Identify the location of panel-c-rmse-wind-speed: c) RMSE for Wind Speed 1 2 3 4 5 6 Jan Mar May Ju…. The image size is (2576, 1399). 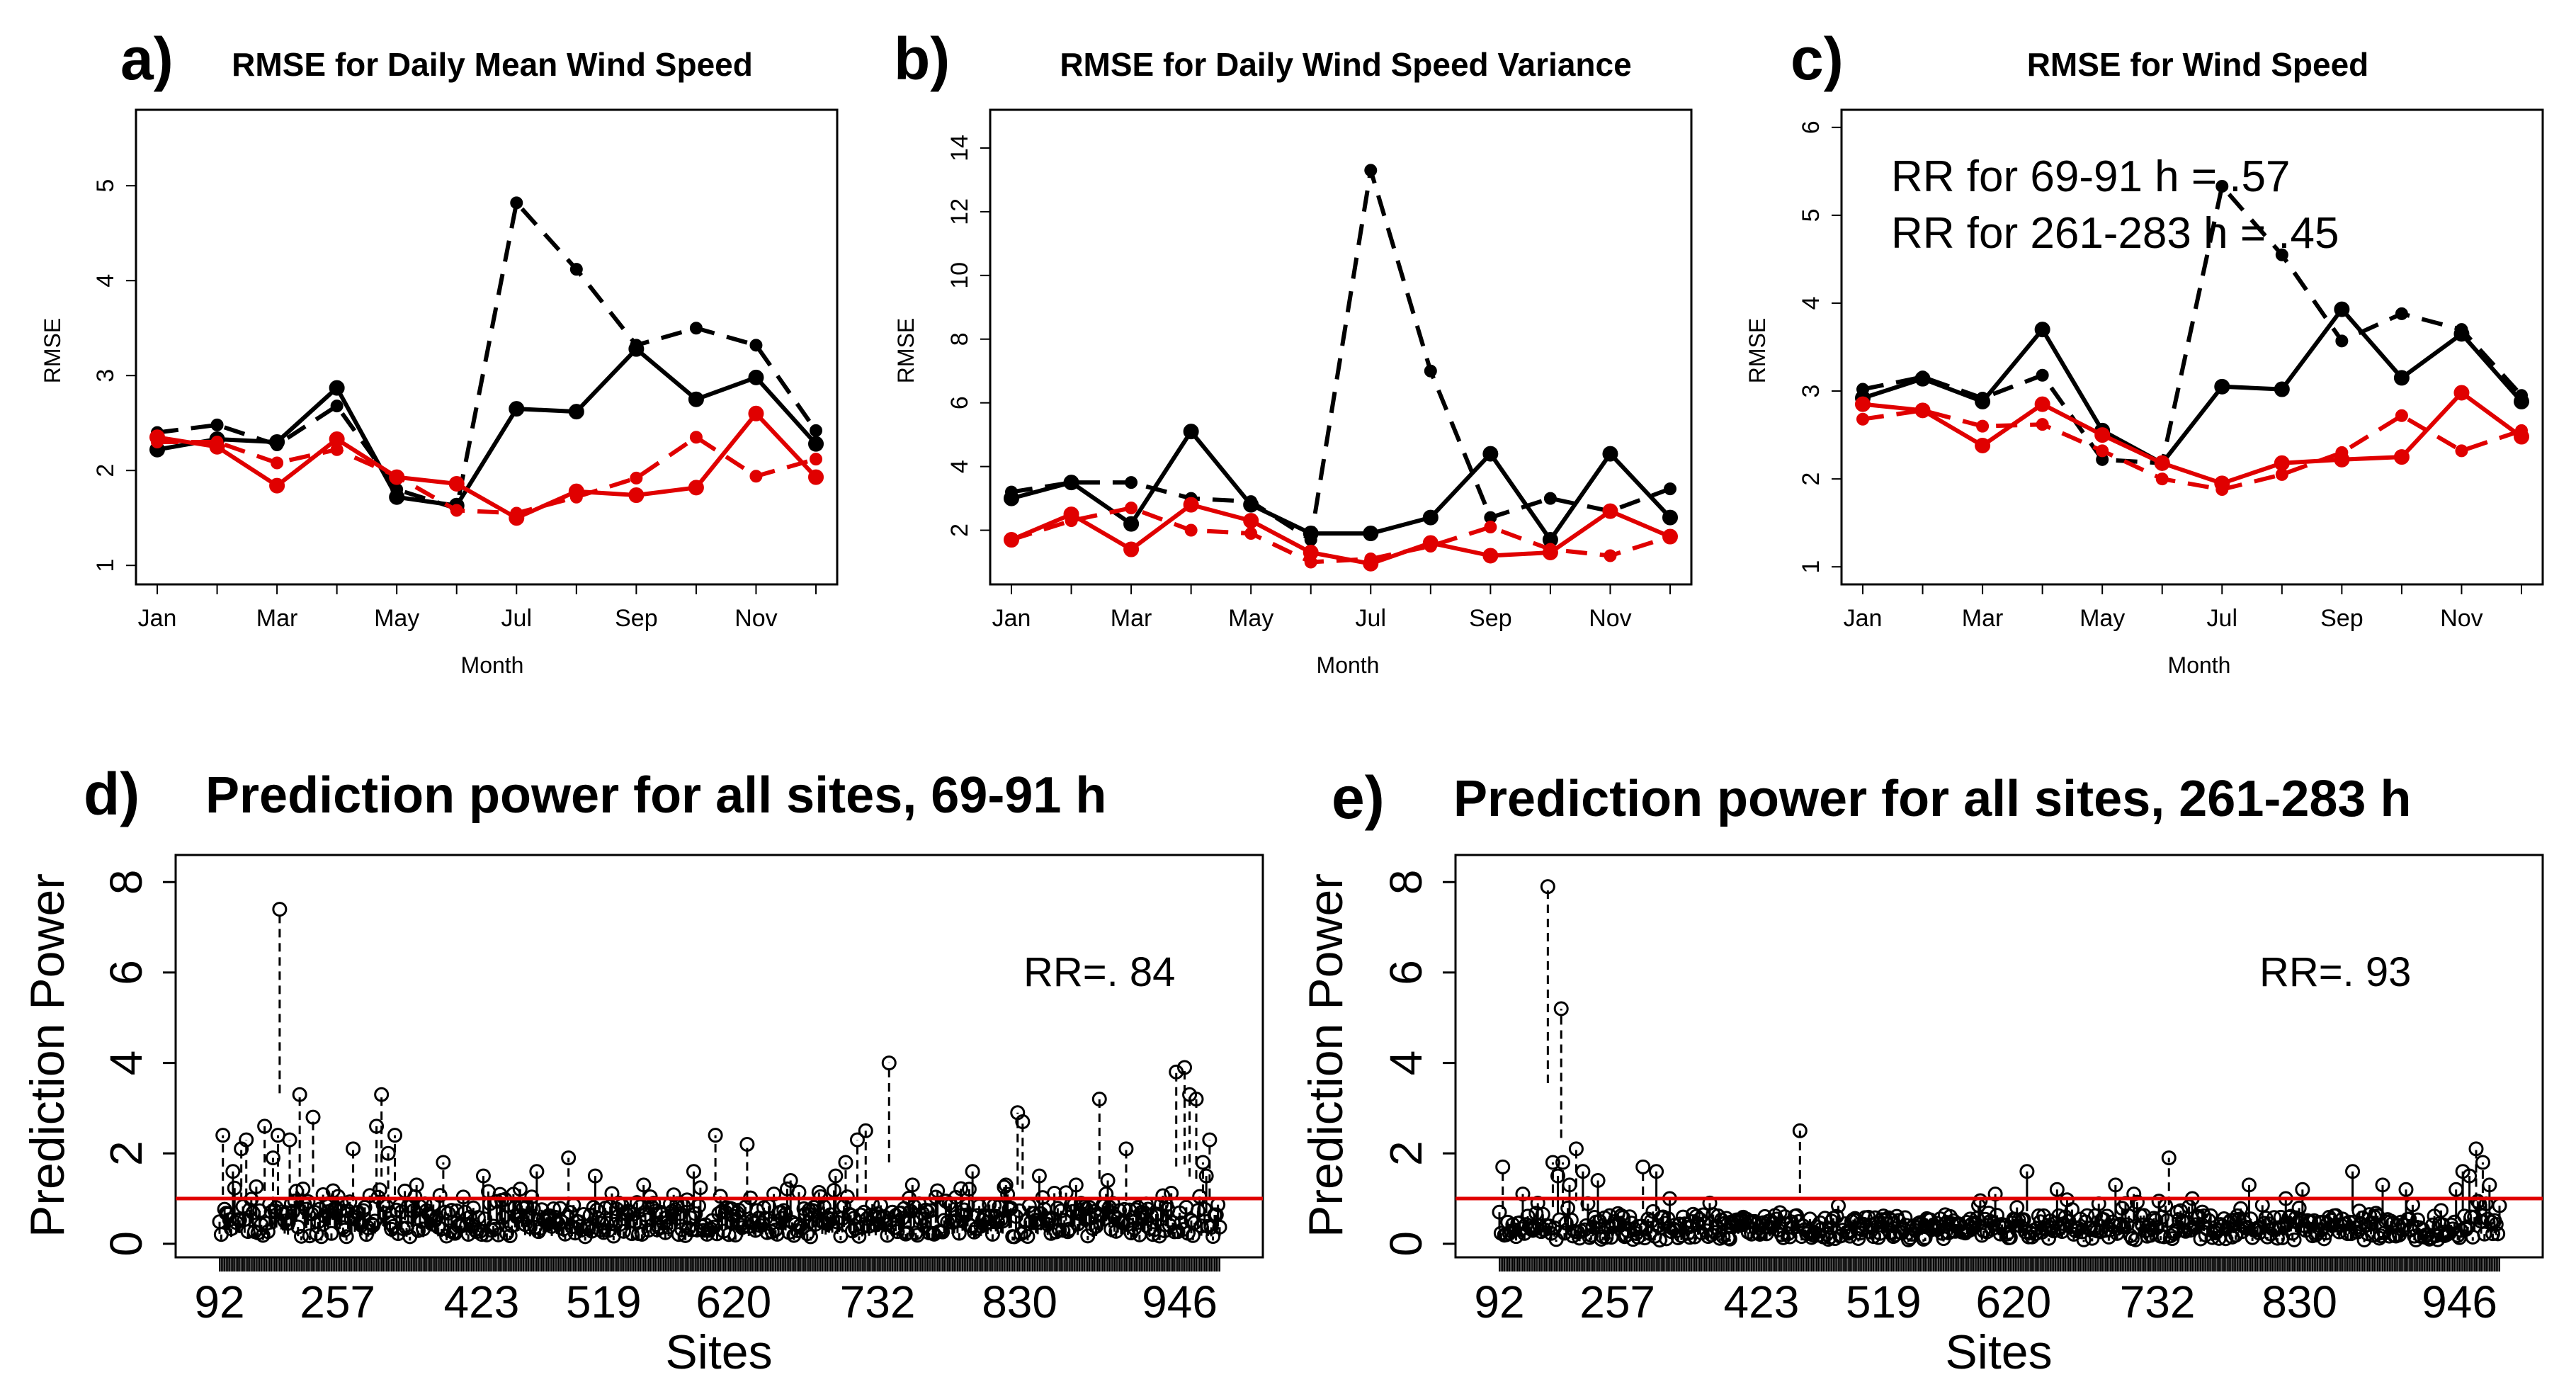
(2144, 352).